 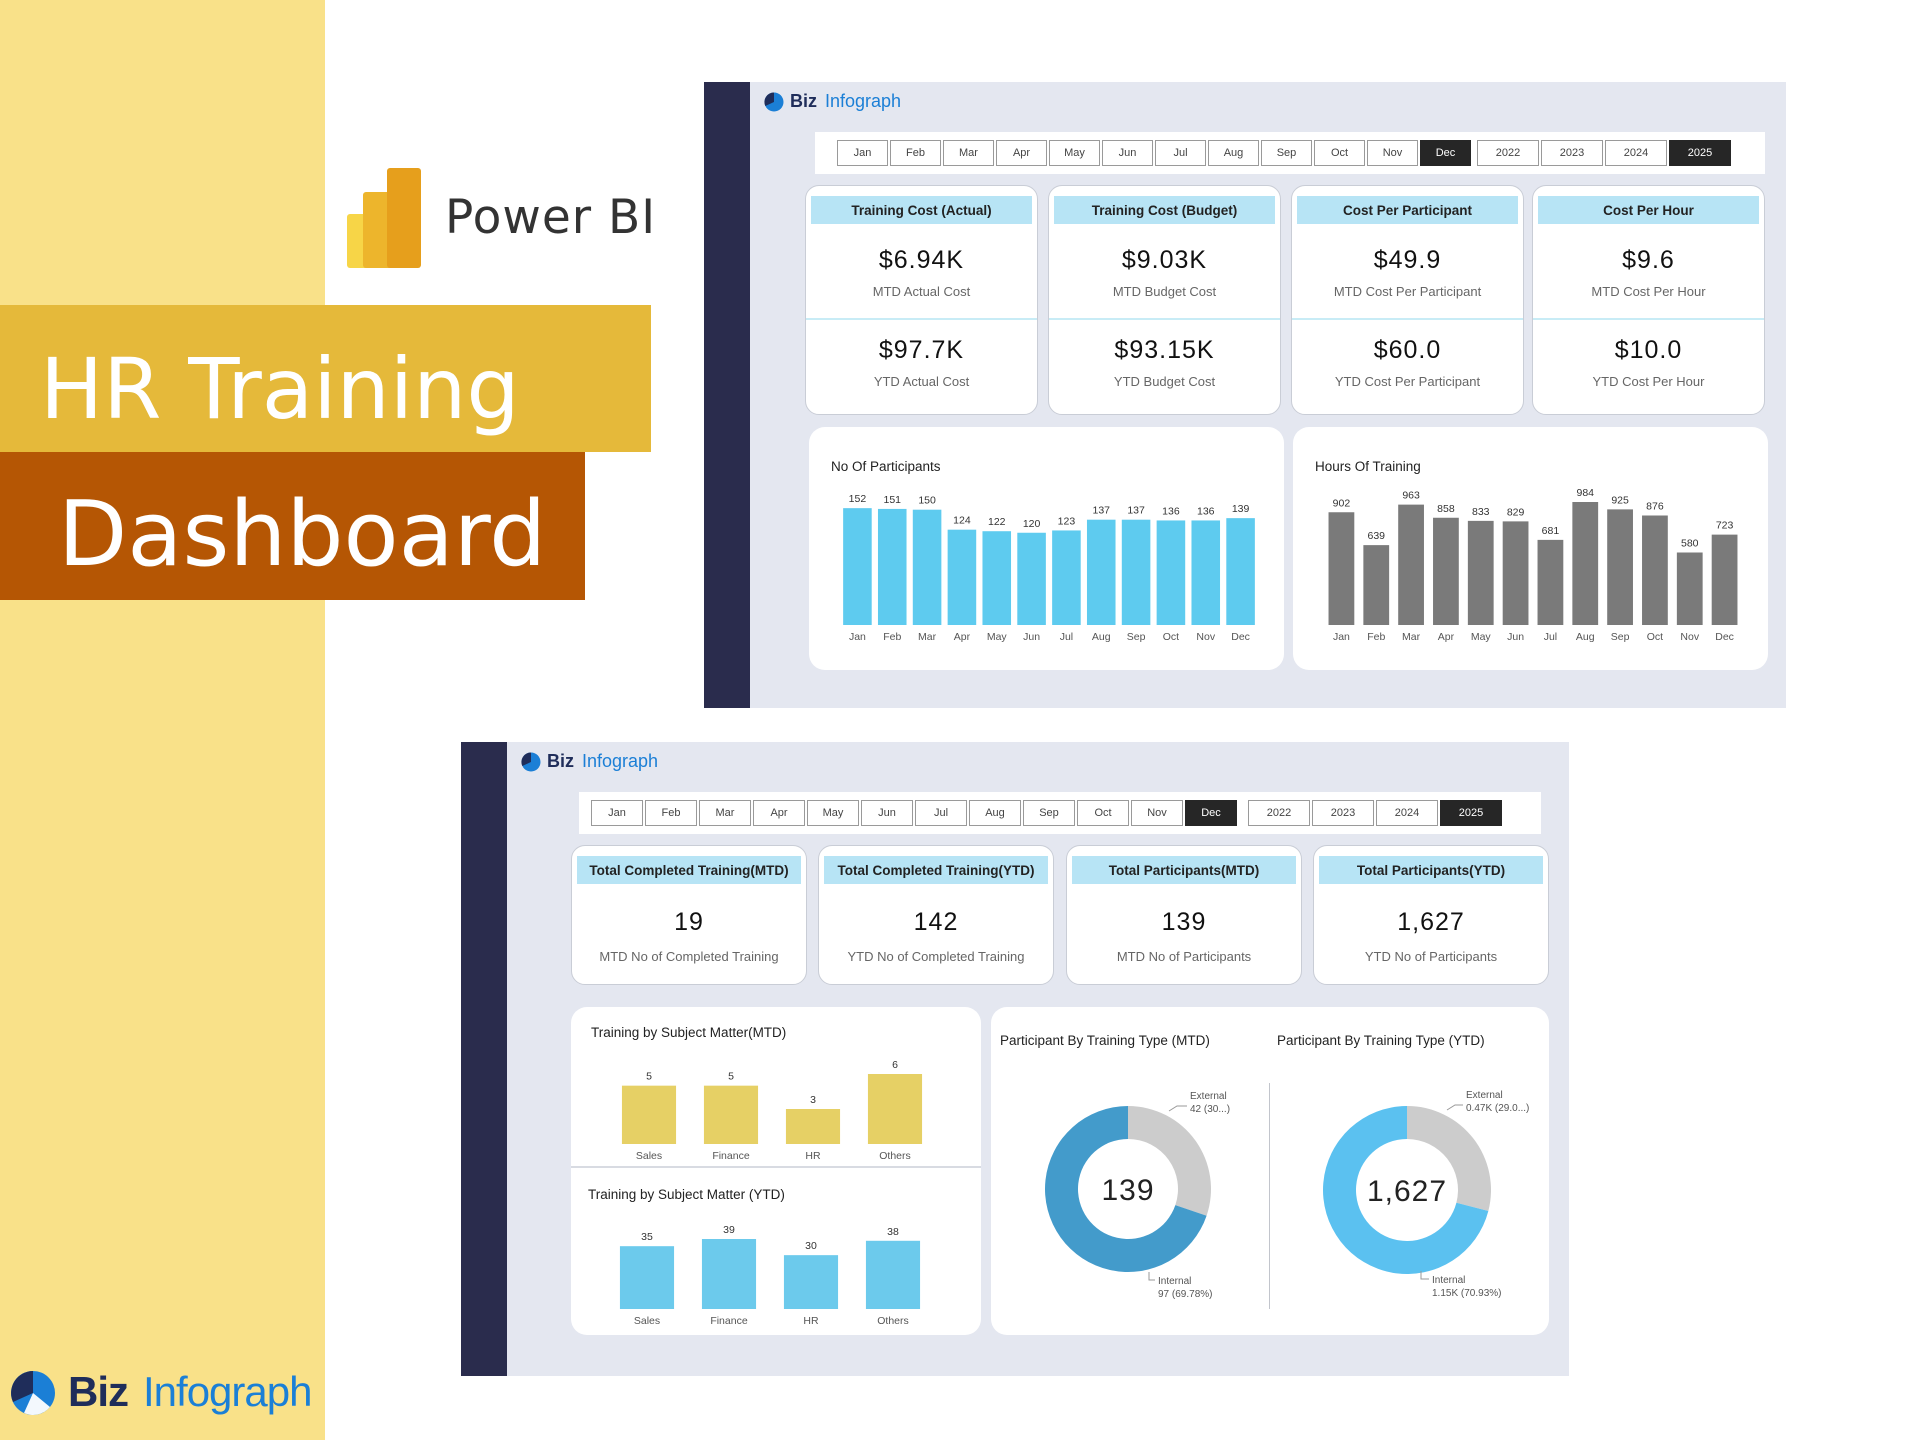 What do you see at coordinates (1184, 870) in the screenshot?
I see `kpi-card-header: Total Participants(MTD)` at bounding box center [1184, 870].